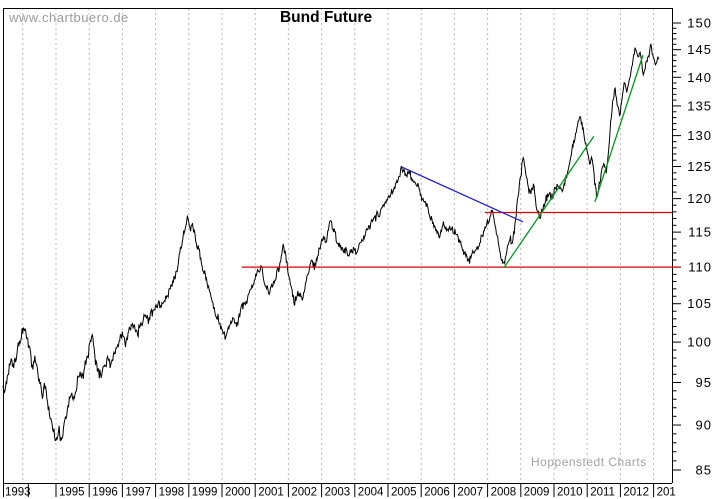  What do you see at coordinates (692, 247) in the screenshot?
I see `y-axis: 150 145 140 135 130 125 120 115 110 105 100 95 90 85` at bounding box center [692, 247].